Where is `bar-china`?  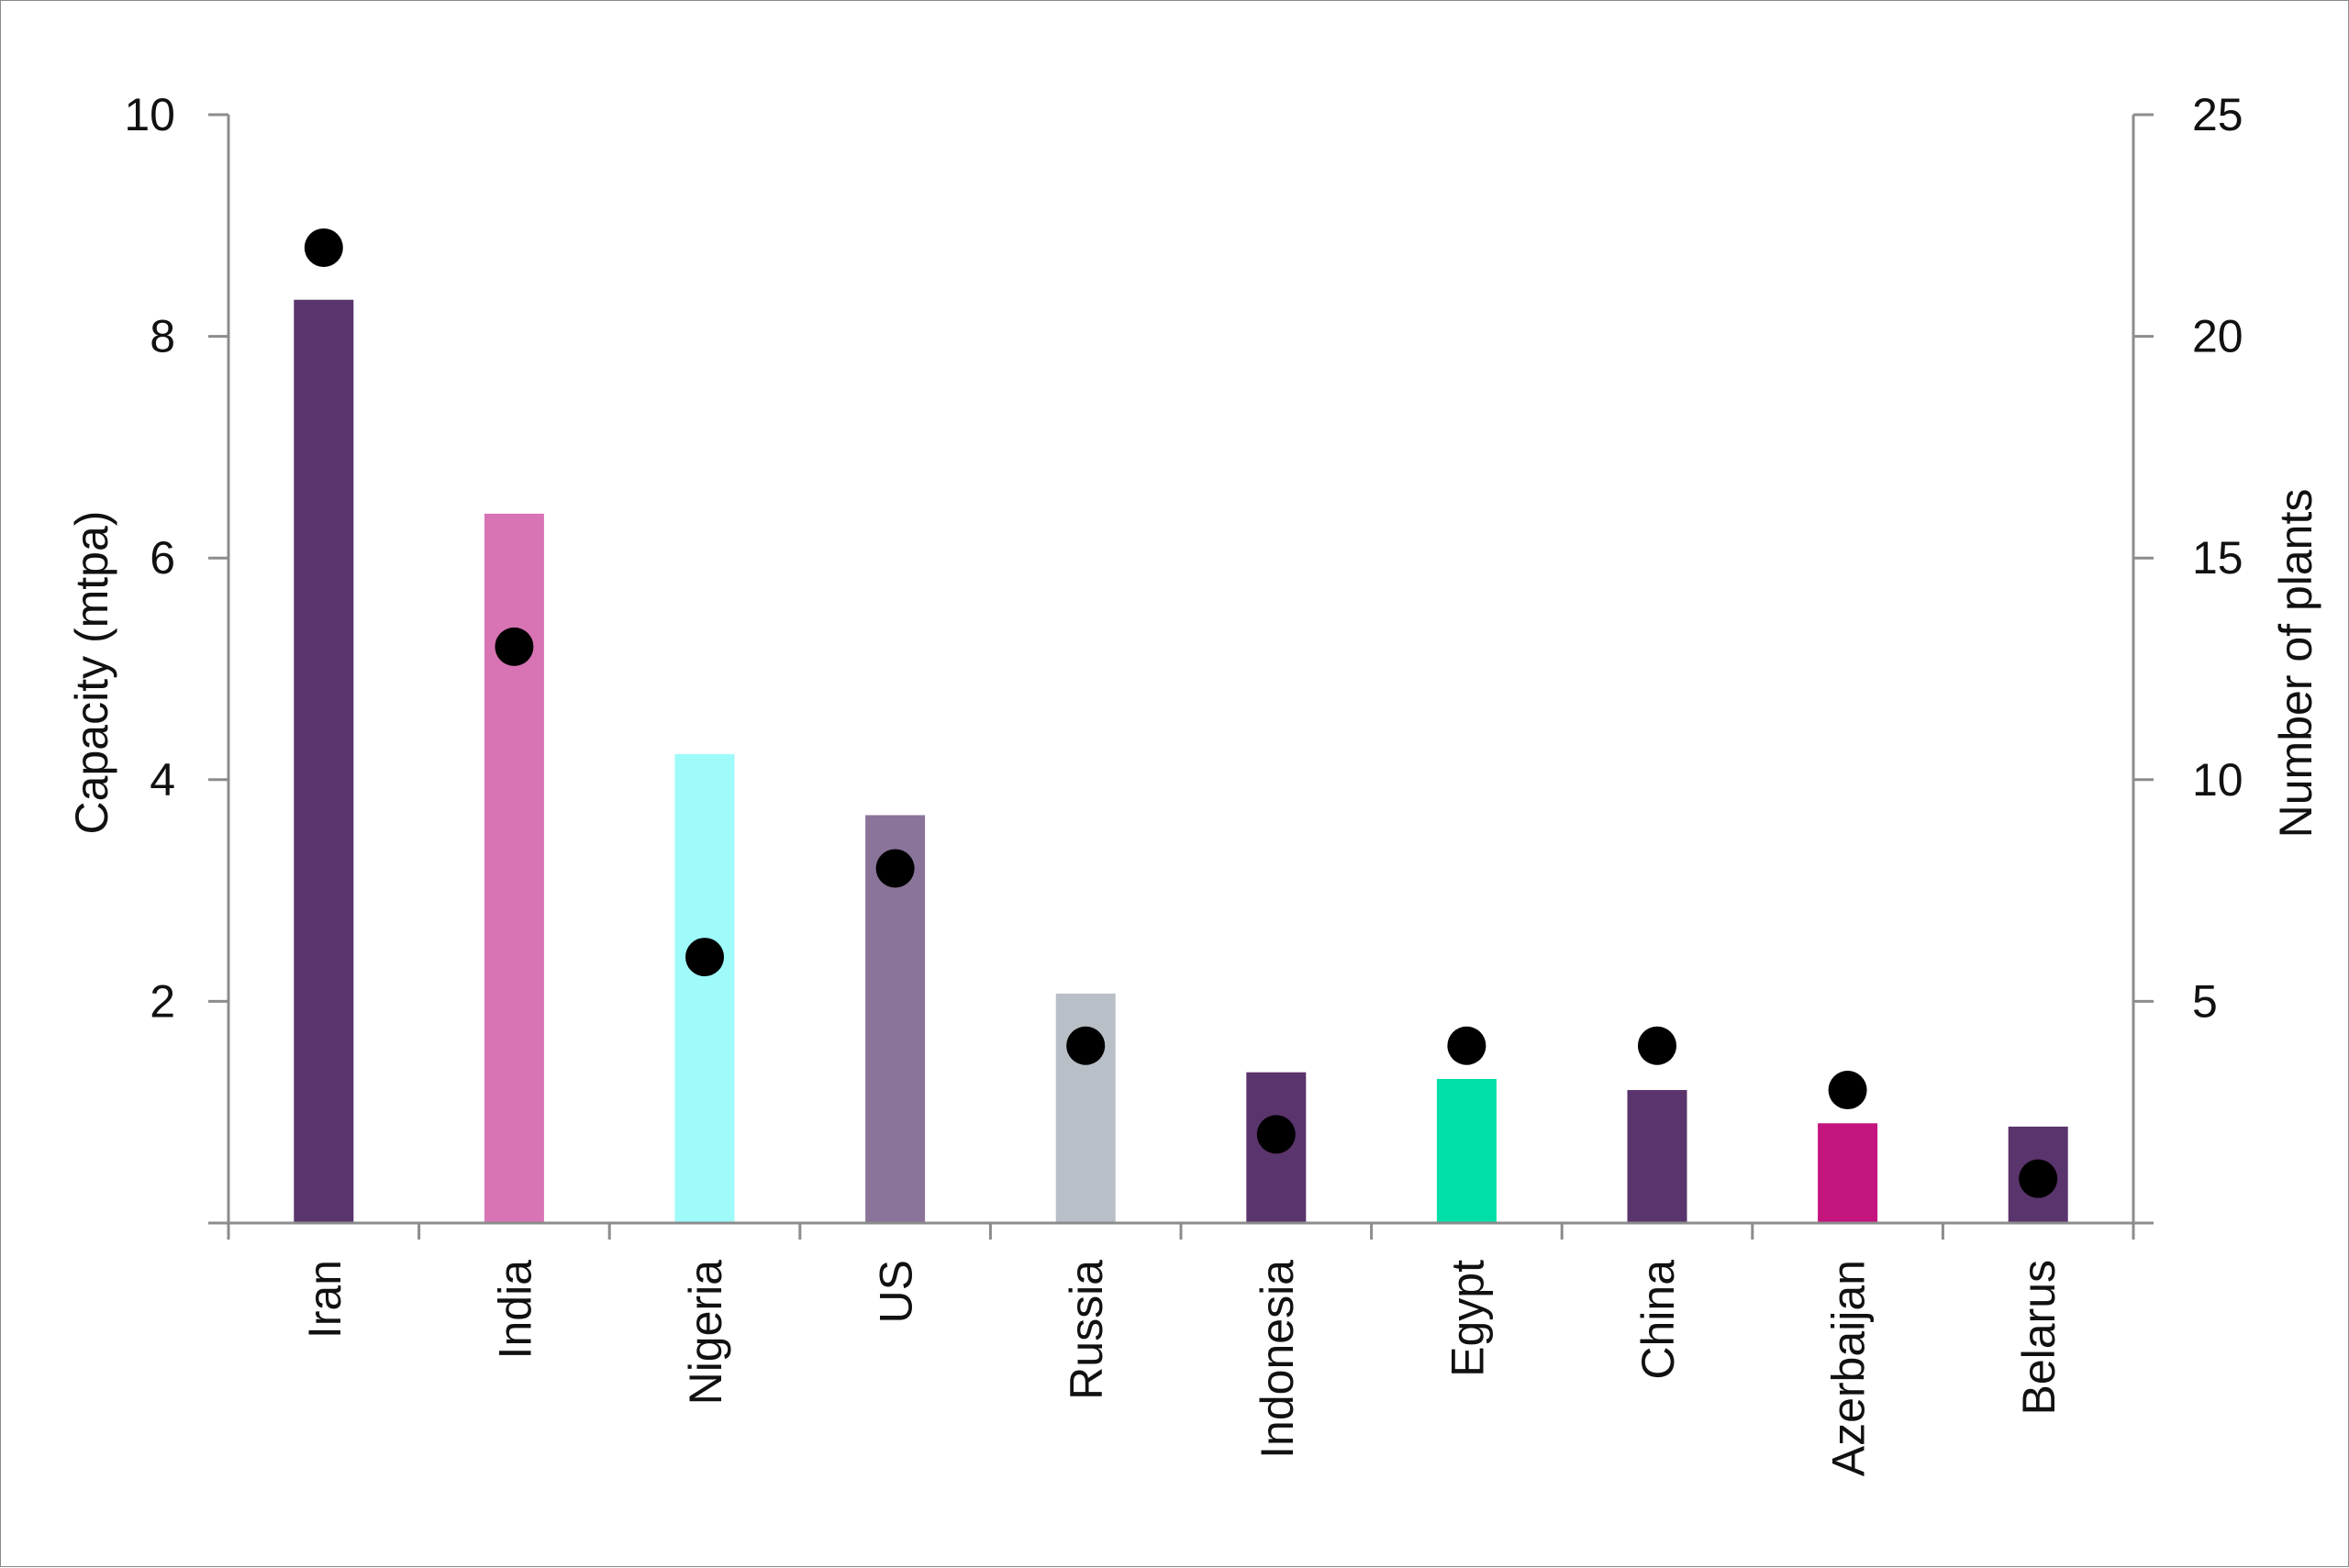 bar-china is located at coordinates (1657, 1156).